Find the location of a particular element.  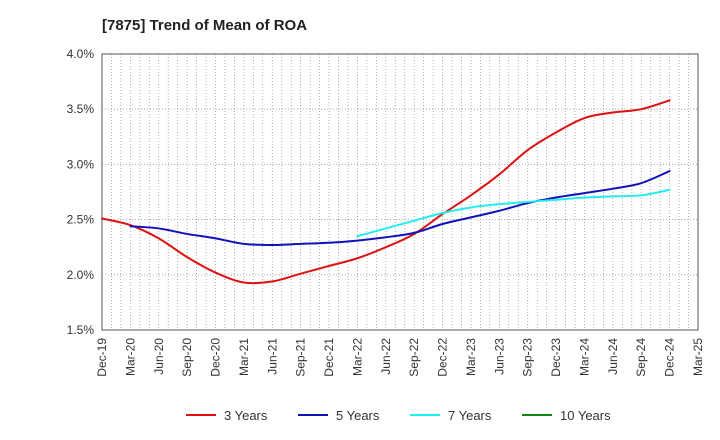

x-tick-label: Sep-24 is located at coordinates (641, 357).